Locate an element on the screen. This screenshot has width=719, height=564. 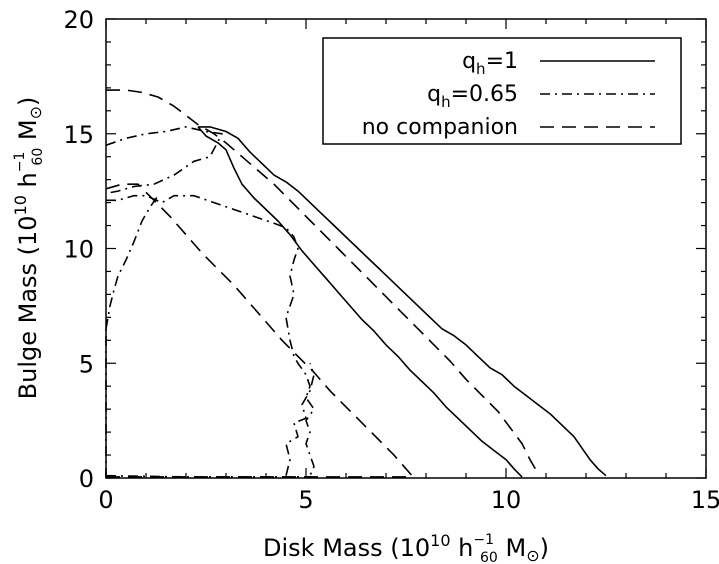
x-tick-label: 5 is located at coordinates (305, 500).